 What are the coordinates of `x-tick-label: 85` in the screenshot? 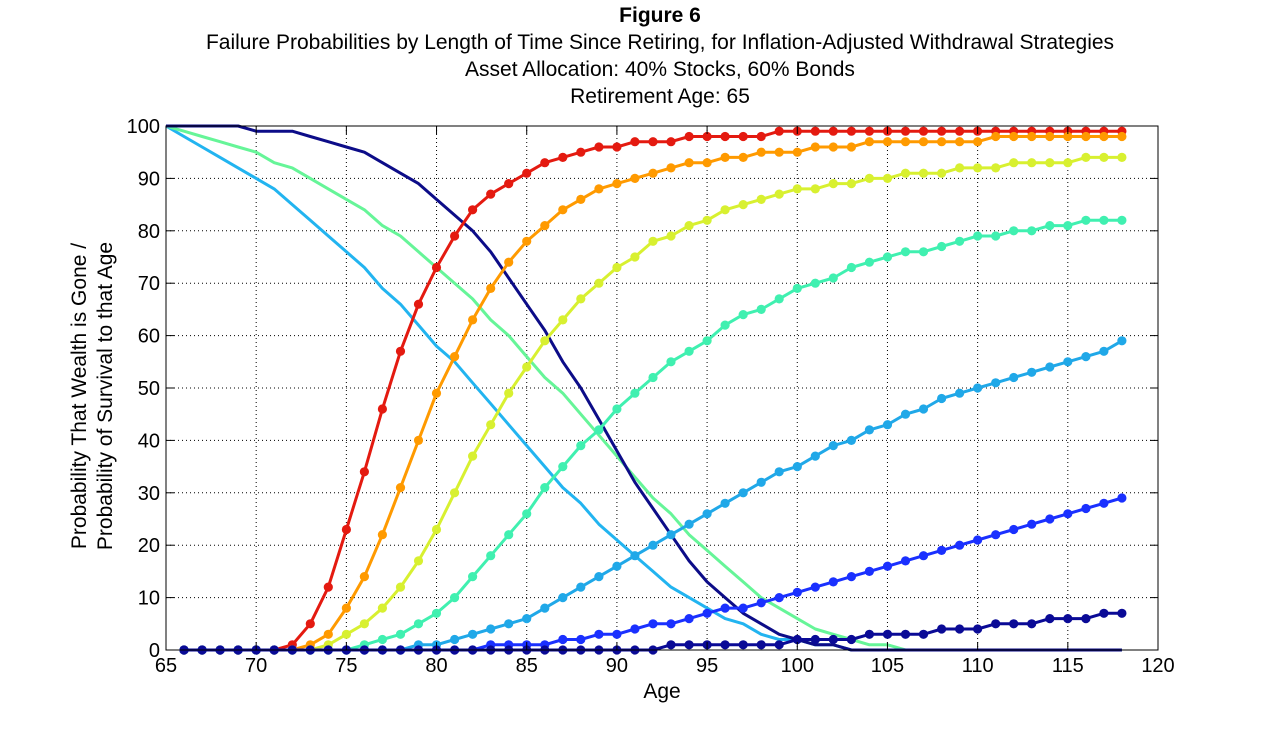 It's located at (527, 666).